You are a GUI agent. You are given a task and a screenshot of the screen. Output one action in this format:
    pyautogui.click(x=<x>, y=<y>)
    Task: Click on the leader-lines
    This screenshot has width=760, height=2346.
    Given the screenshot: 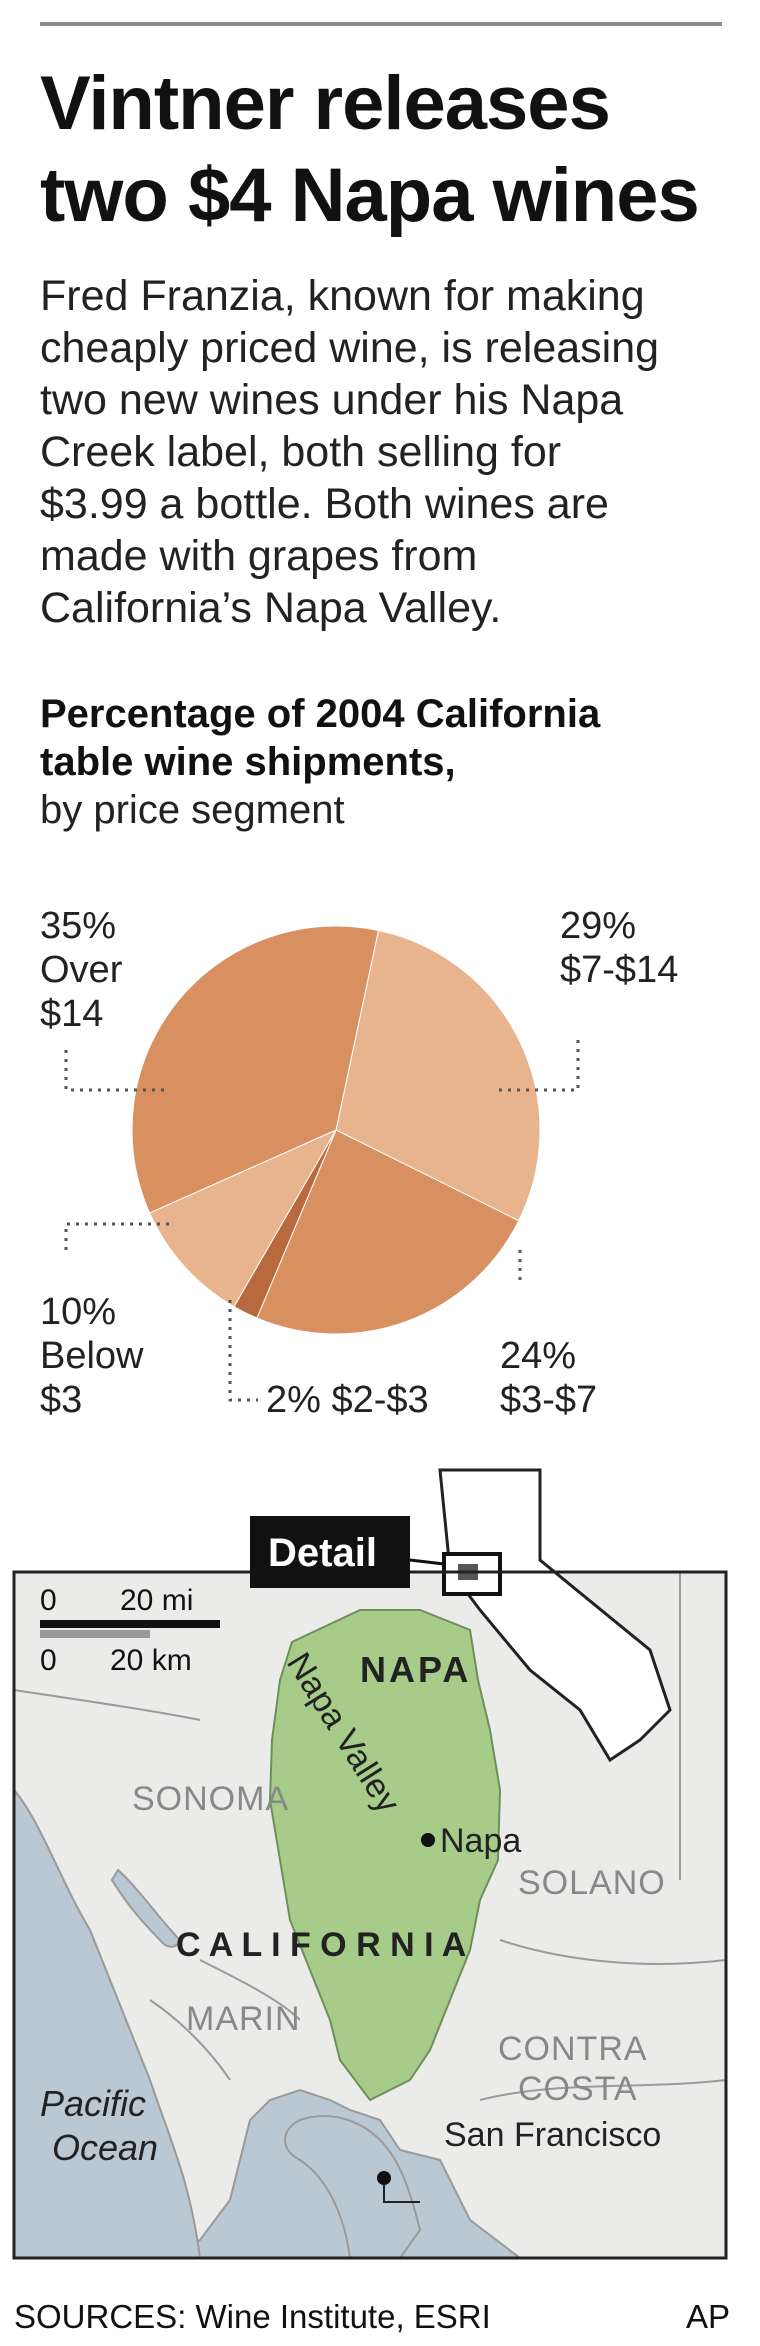 What is the action you would take?
    pyautogui.click(x=322, y=1221)
    